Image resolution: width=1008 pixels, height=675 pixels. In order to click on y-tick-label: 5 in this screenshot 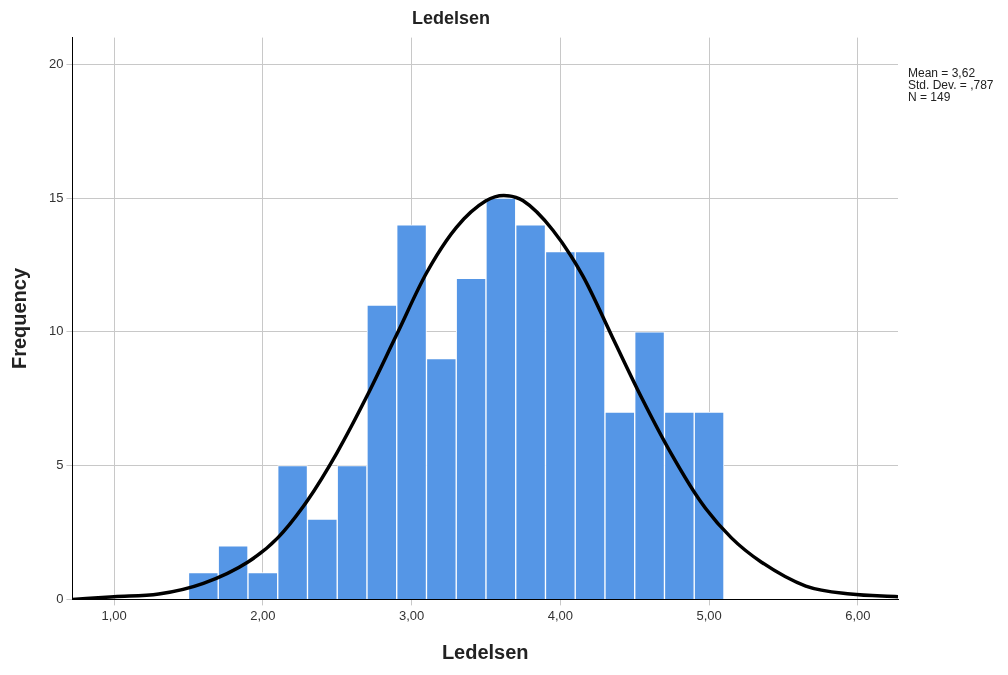, I will do `click(60, 465)`.